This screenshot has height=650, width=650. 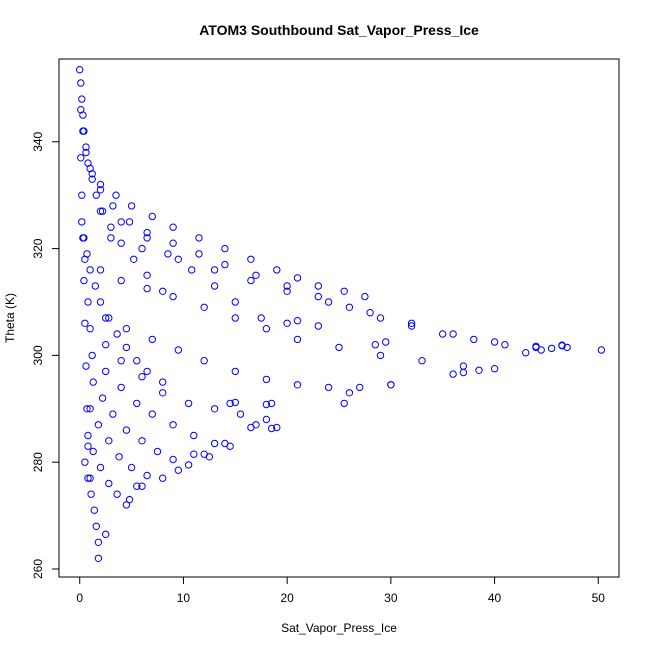 I want to click on y-tick-label: 280, so click(x=38, y=462).